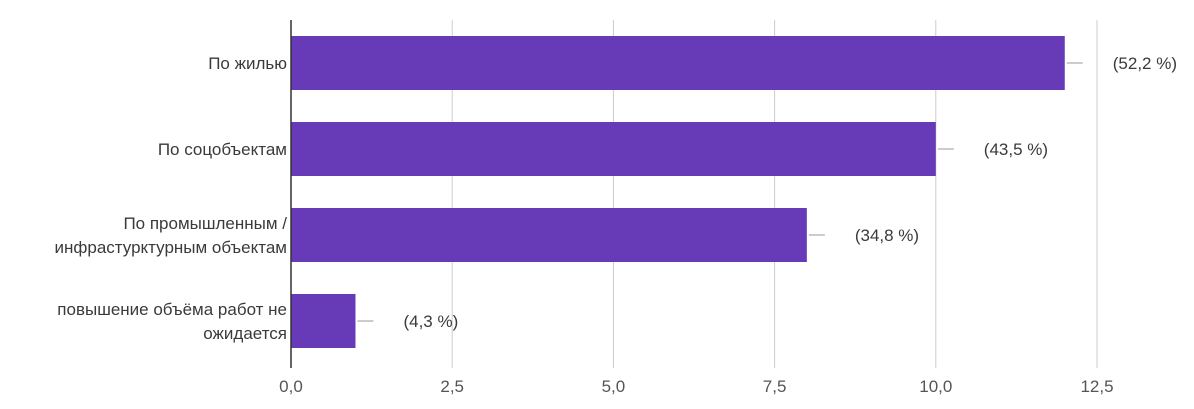 This screenshot has width=1194, height=409. Describe the element at coordinates (222, 149) in the screenshot. I see `category-label: По соцобъектам` at that location.